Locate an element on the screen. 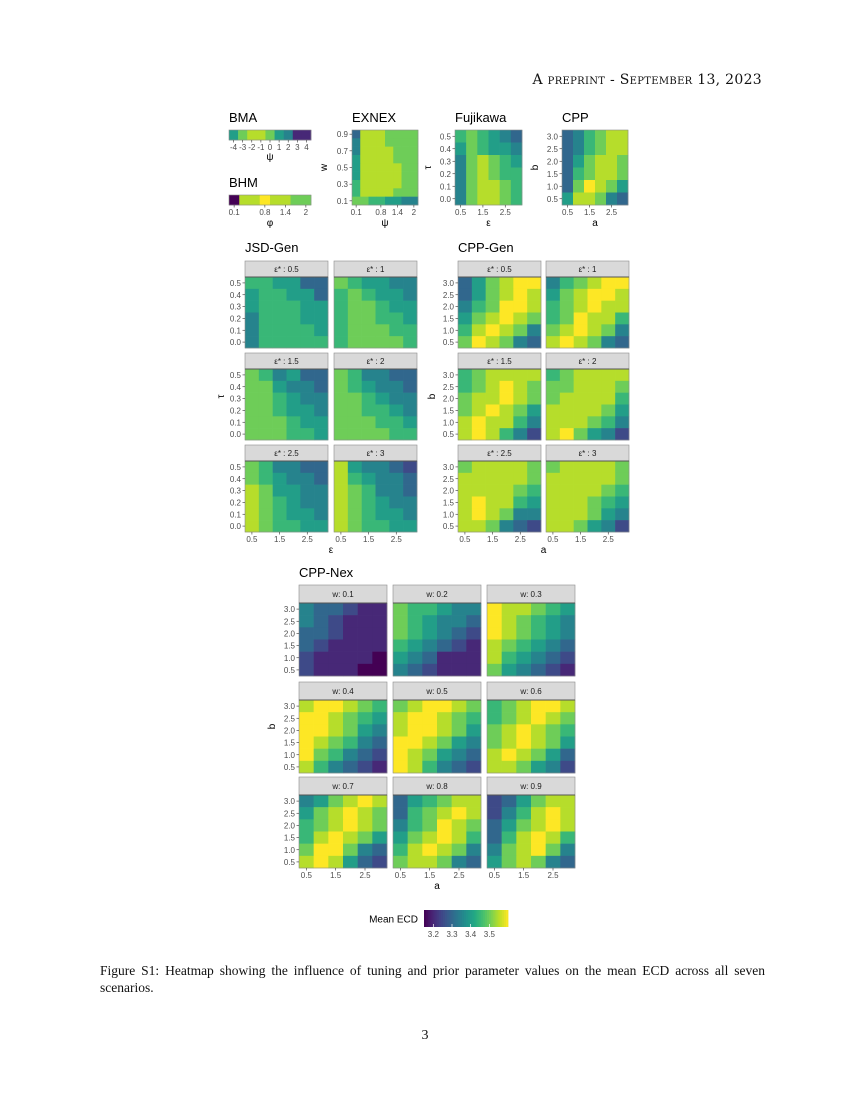  chart-title: BHM is located at coordinates (243, 182).